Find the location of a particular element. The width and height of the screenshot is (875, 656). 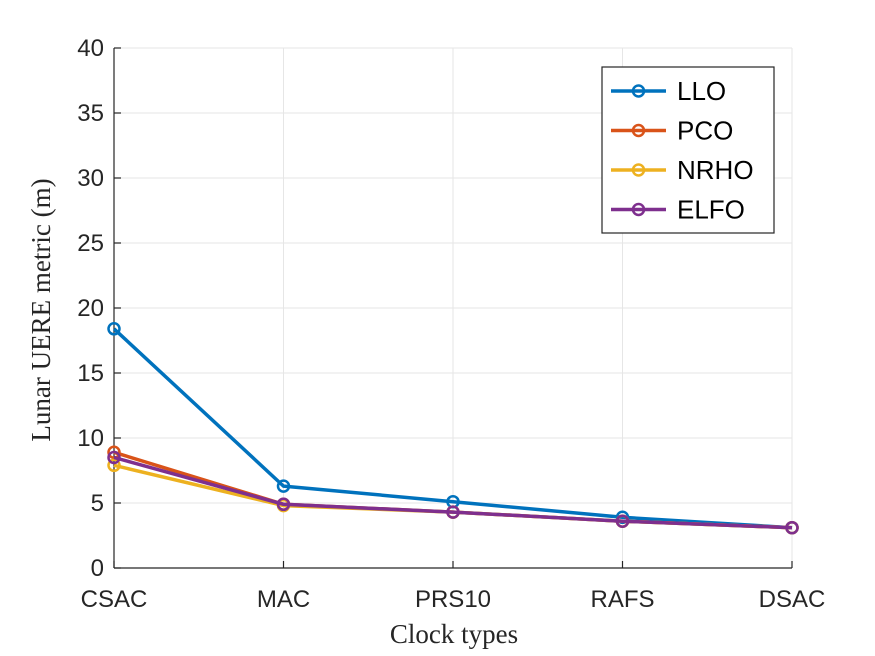

series-line-elfo is located at coordinates (453, 492).